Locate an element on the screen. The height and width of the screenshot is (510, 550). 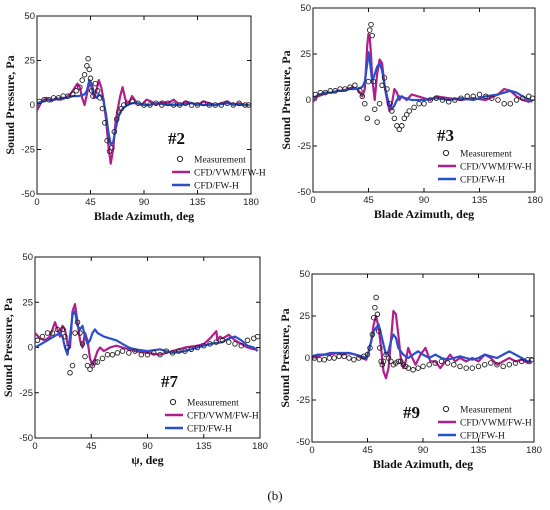
legend-label: CFD/FW-H is located at coordinates (216, 187).